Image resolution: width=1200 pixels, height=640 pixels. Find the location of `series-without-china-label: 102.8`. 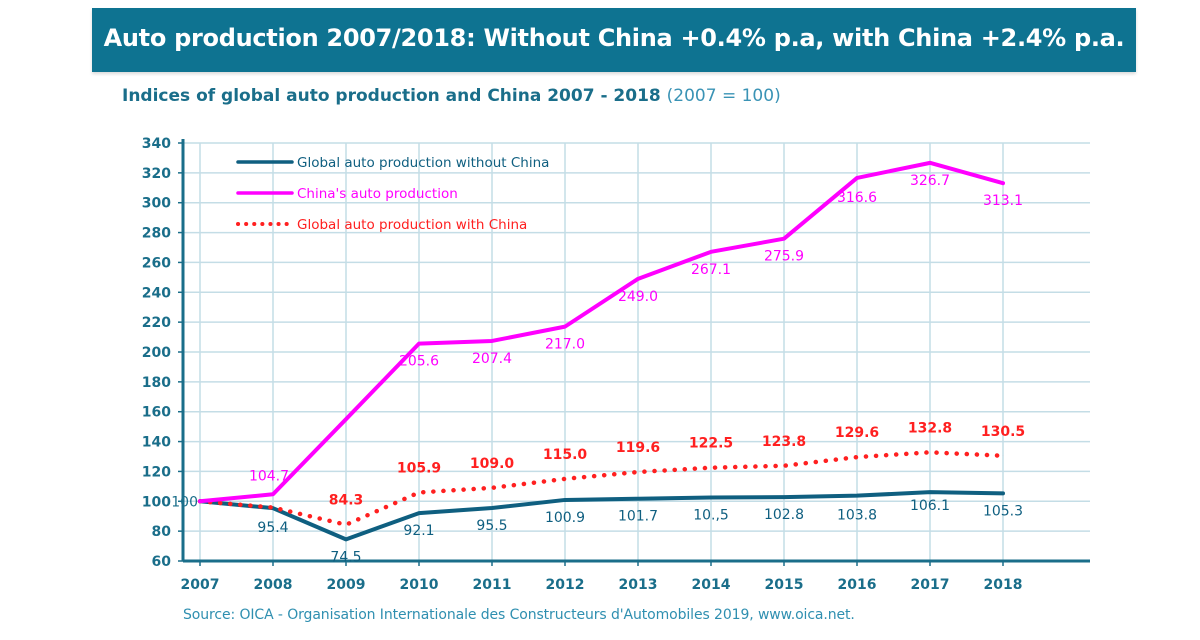

series-without-china-label: 102.8 is located at coordinates (784, 515).